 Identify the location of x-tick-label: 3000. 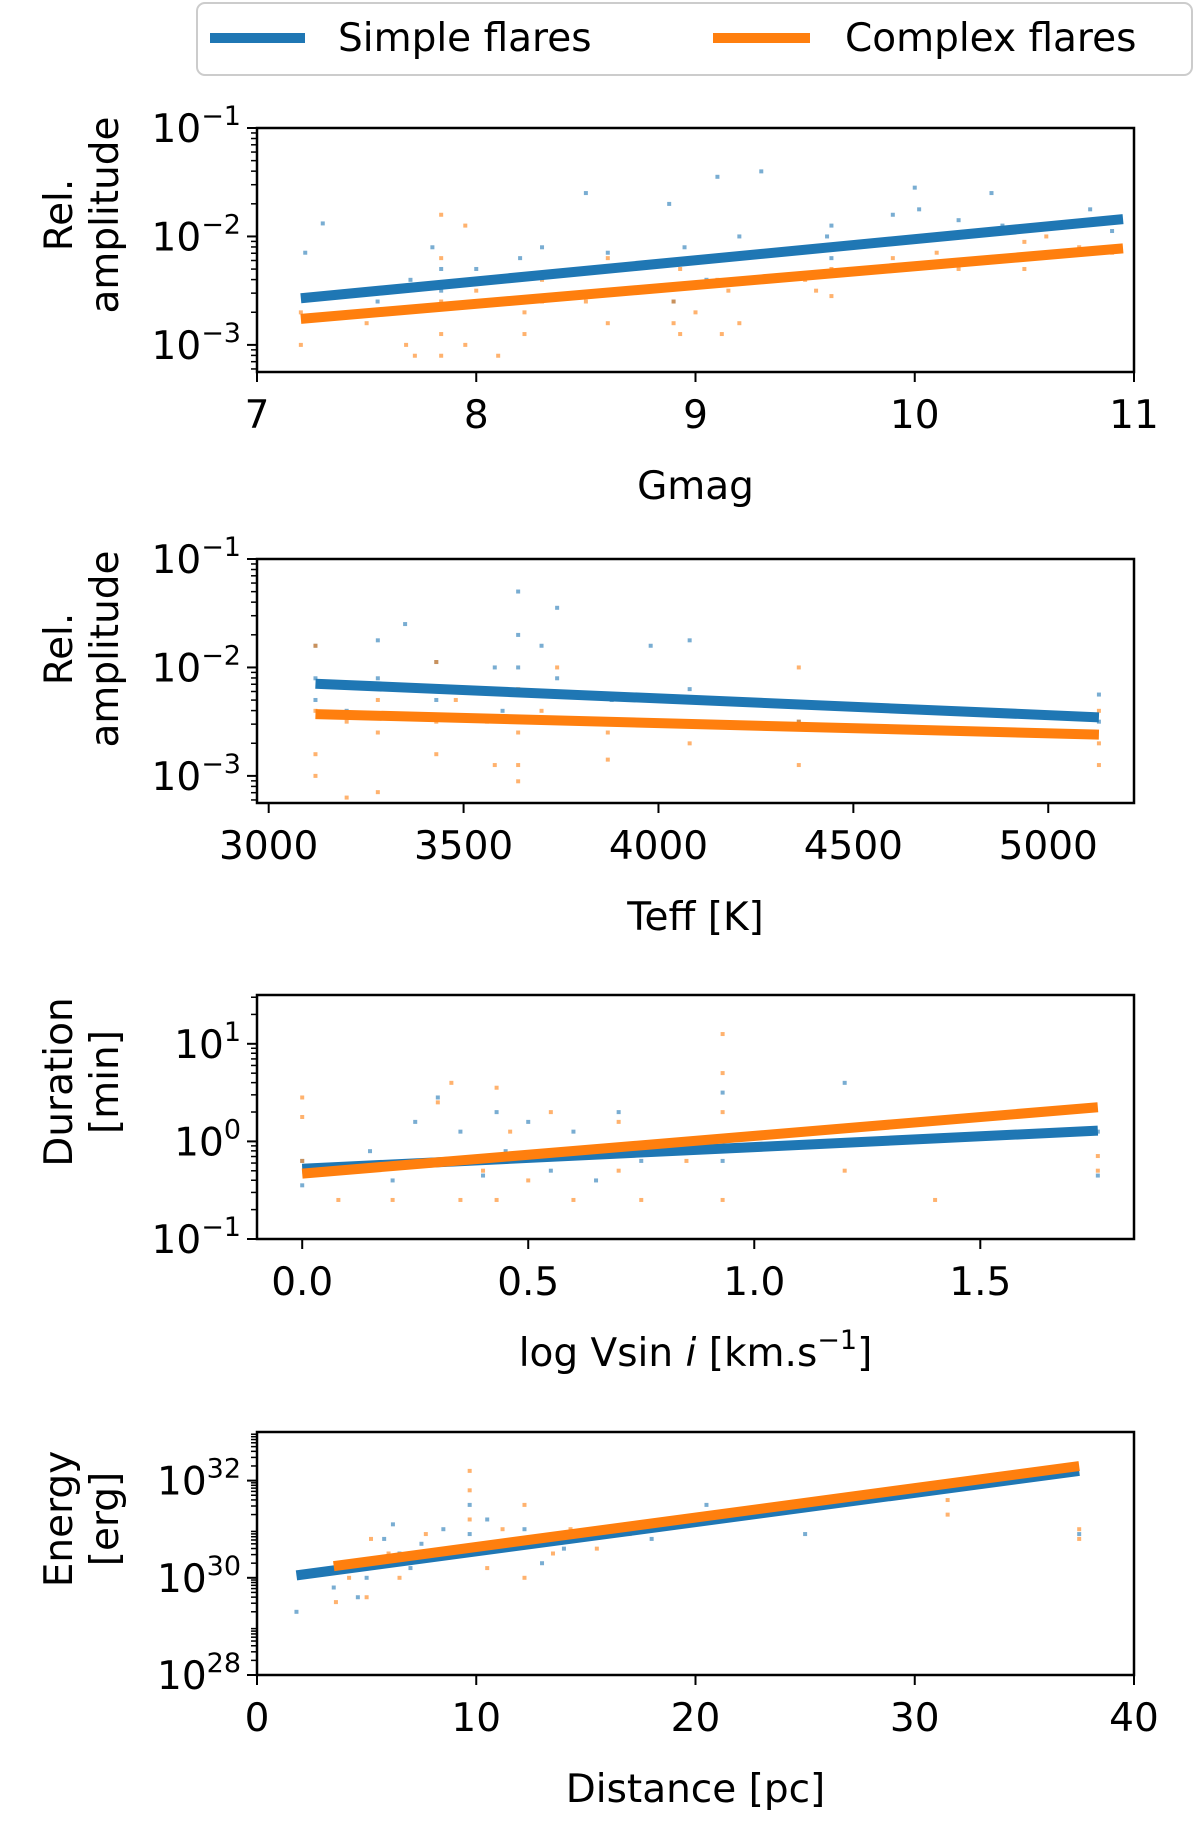
(268, 846).